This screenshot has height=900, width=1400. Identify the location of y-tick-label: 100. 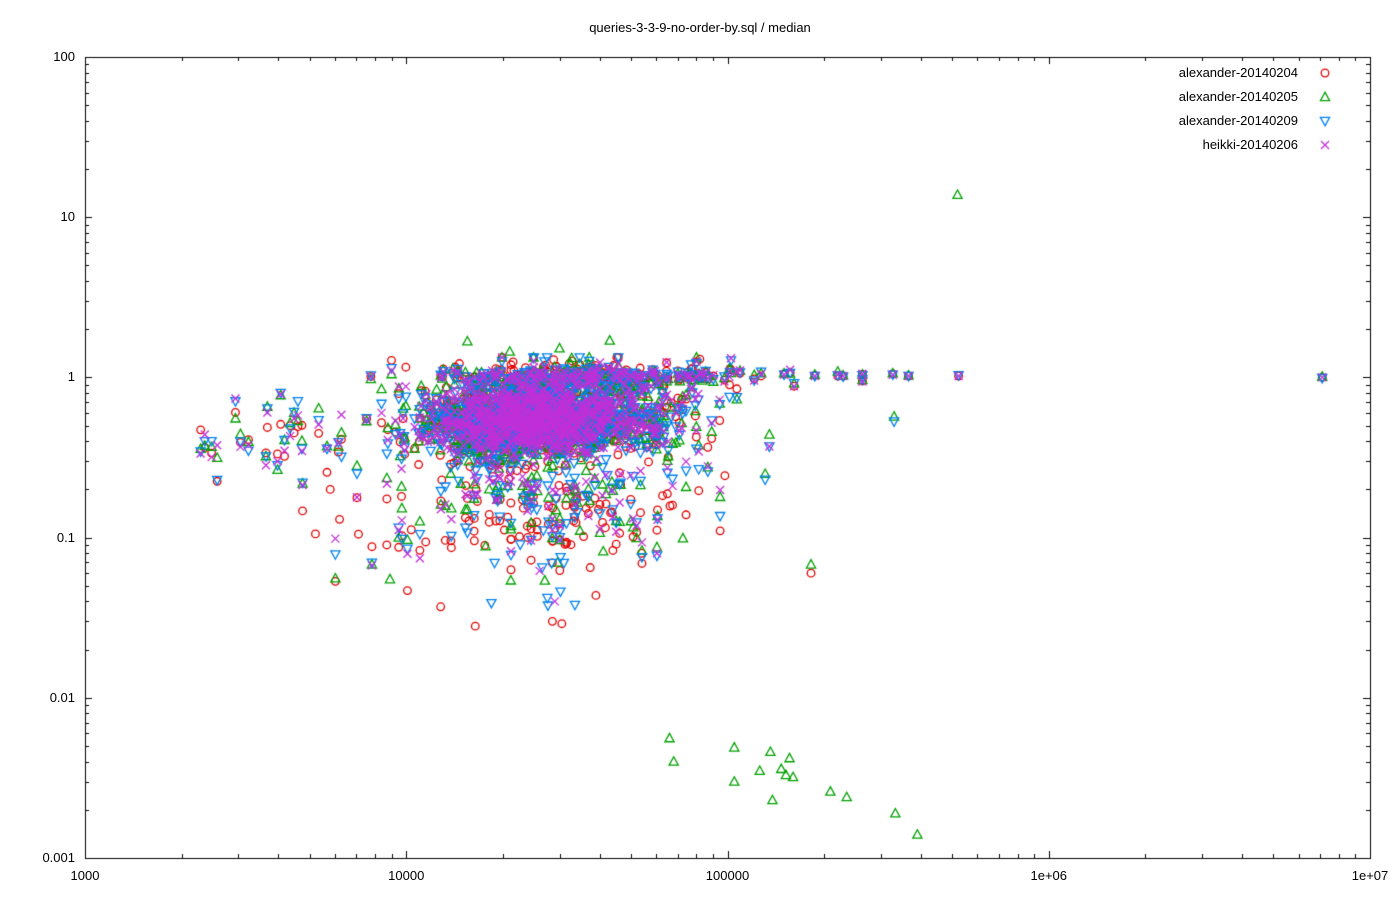
(64, 56).